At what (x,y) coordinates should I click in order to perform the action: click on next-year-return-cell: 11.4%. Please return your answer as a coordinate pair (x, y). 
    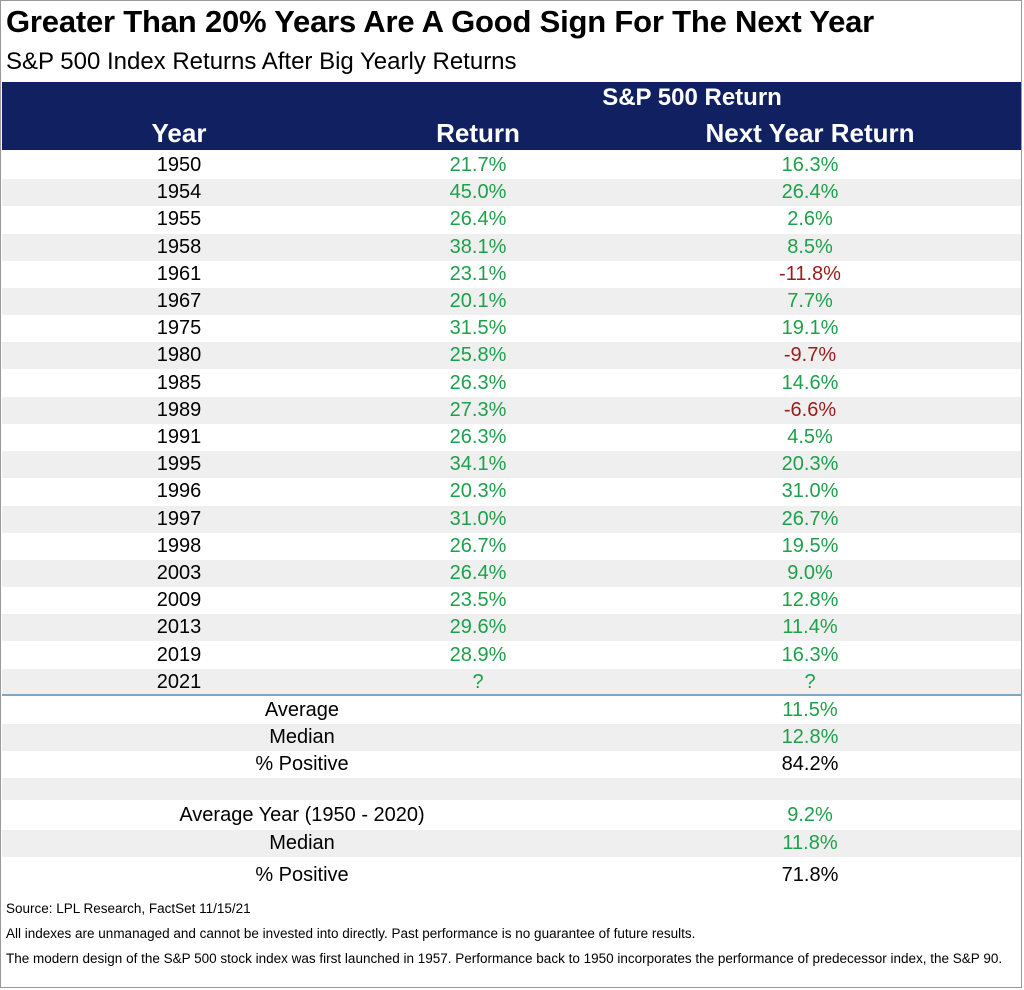
    Looking at the image, I should click on (810, 627).